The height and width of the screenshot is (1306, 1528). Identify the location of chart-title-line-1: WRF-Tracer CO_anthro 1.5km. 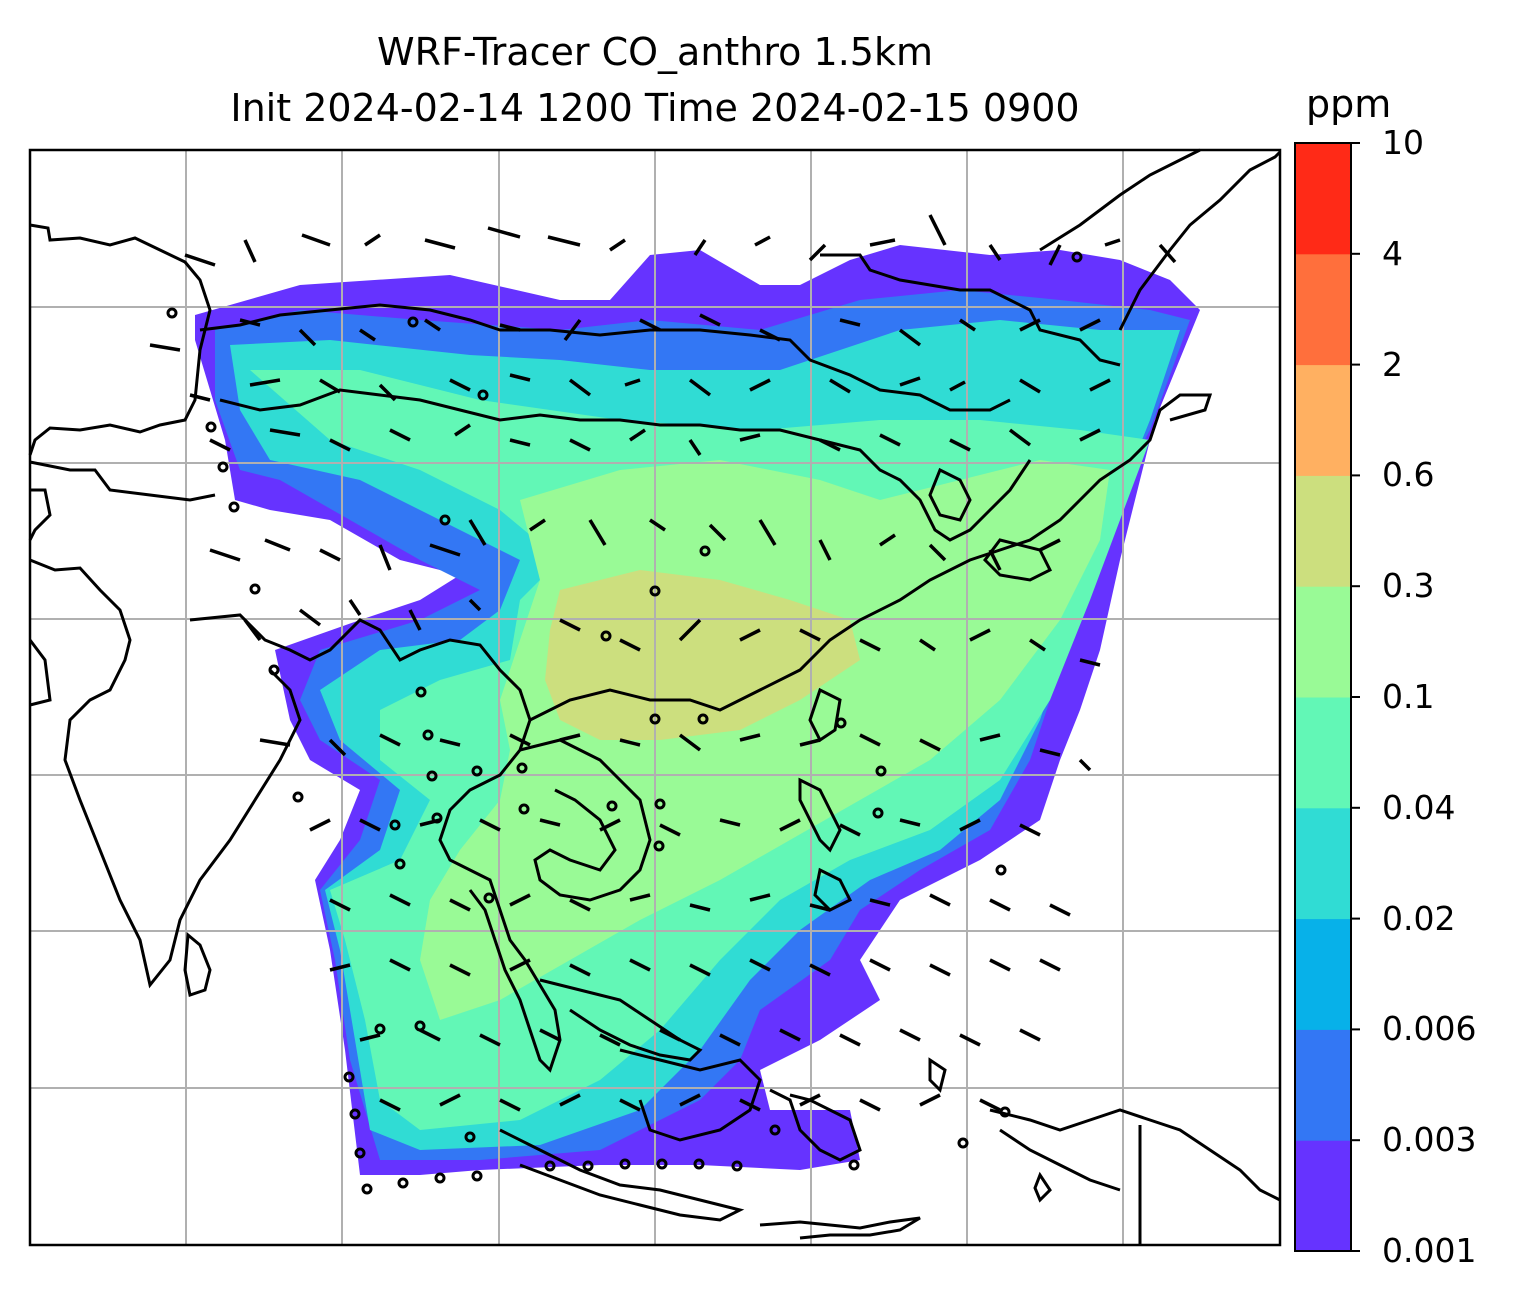
(655, 52).